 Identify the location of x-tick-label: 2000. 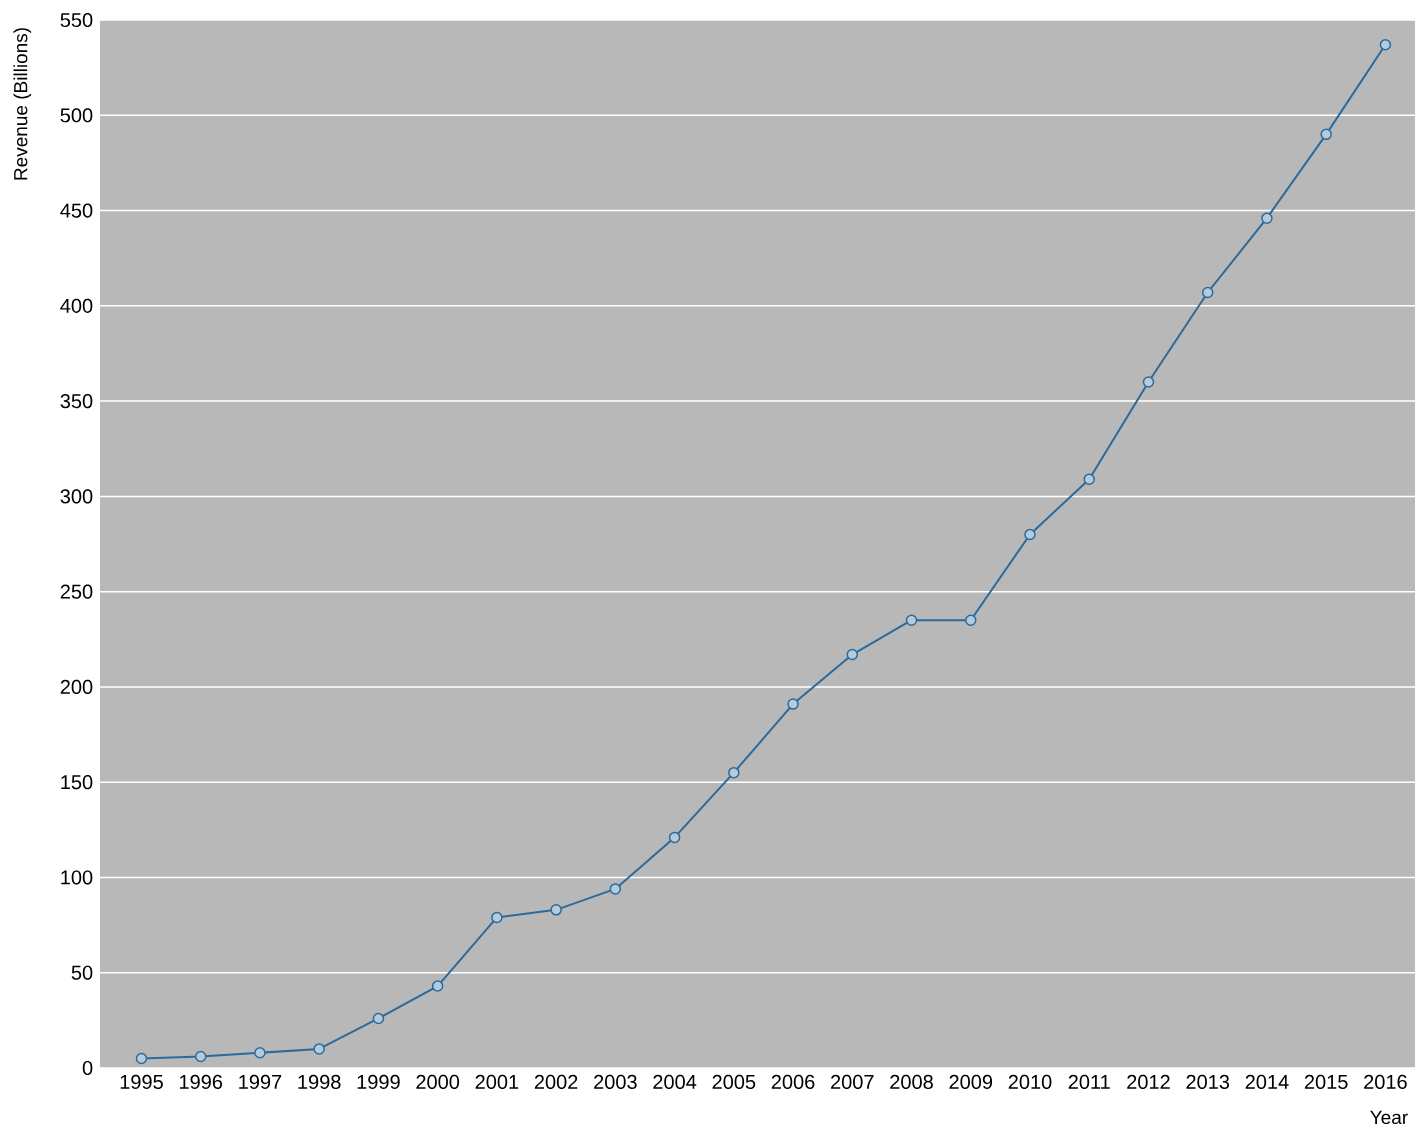
(438, 1081).